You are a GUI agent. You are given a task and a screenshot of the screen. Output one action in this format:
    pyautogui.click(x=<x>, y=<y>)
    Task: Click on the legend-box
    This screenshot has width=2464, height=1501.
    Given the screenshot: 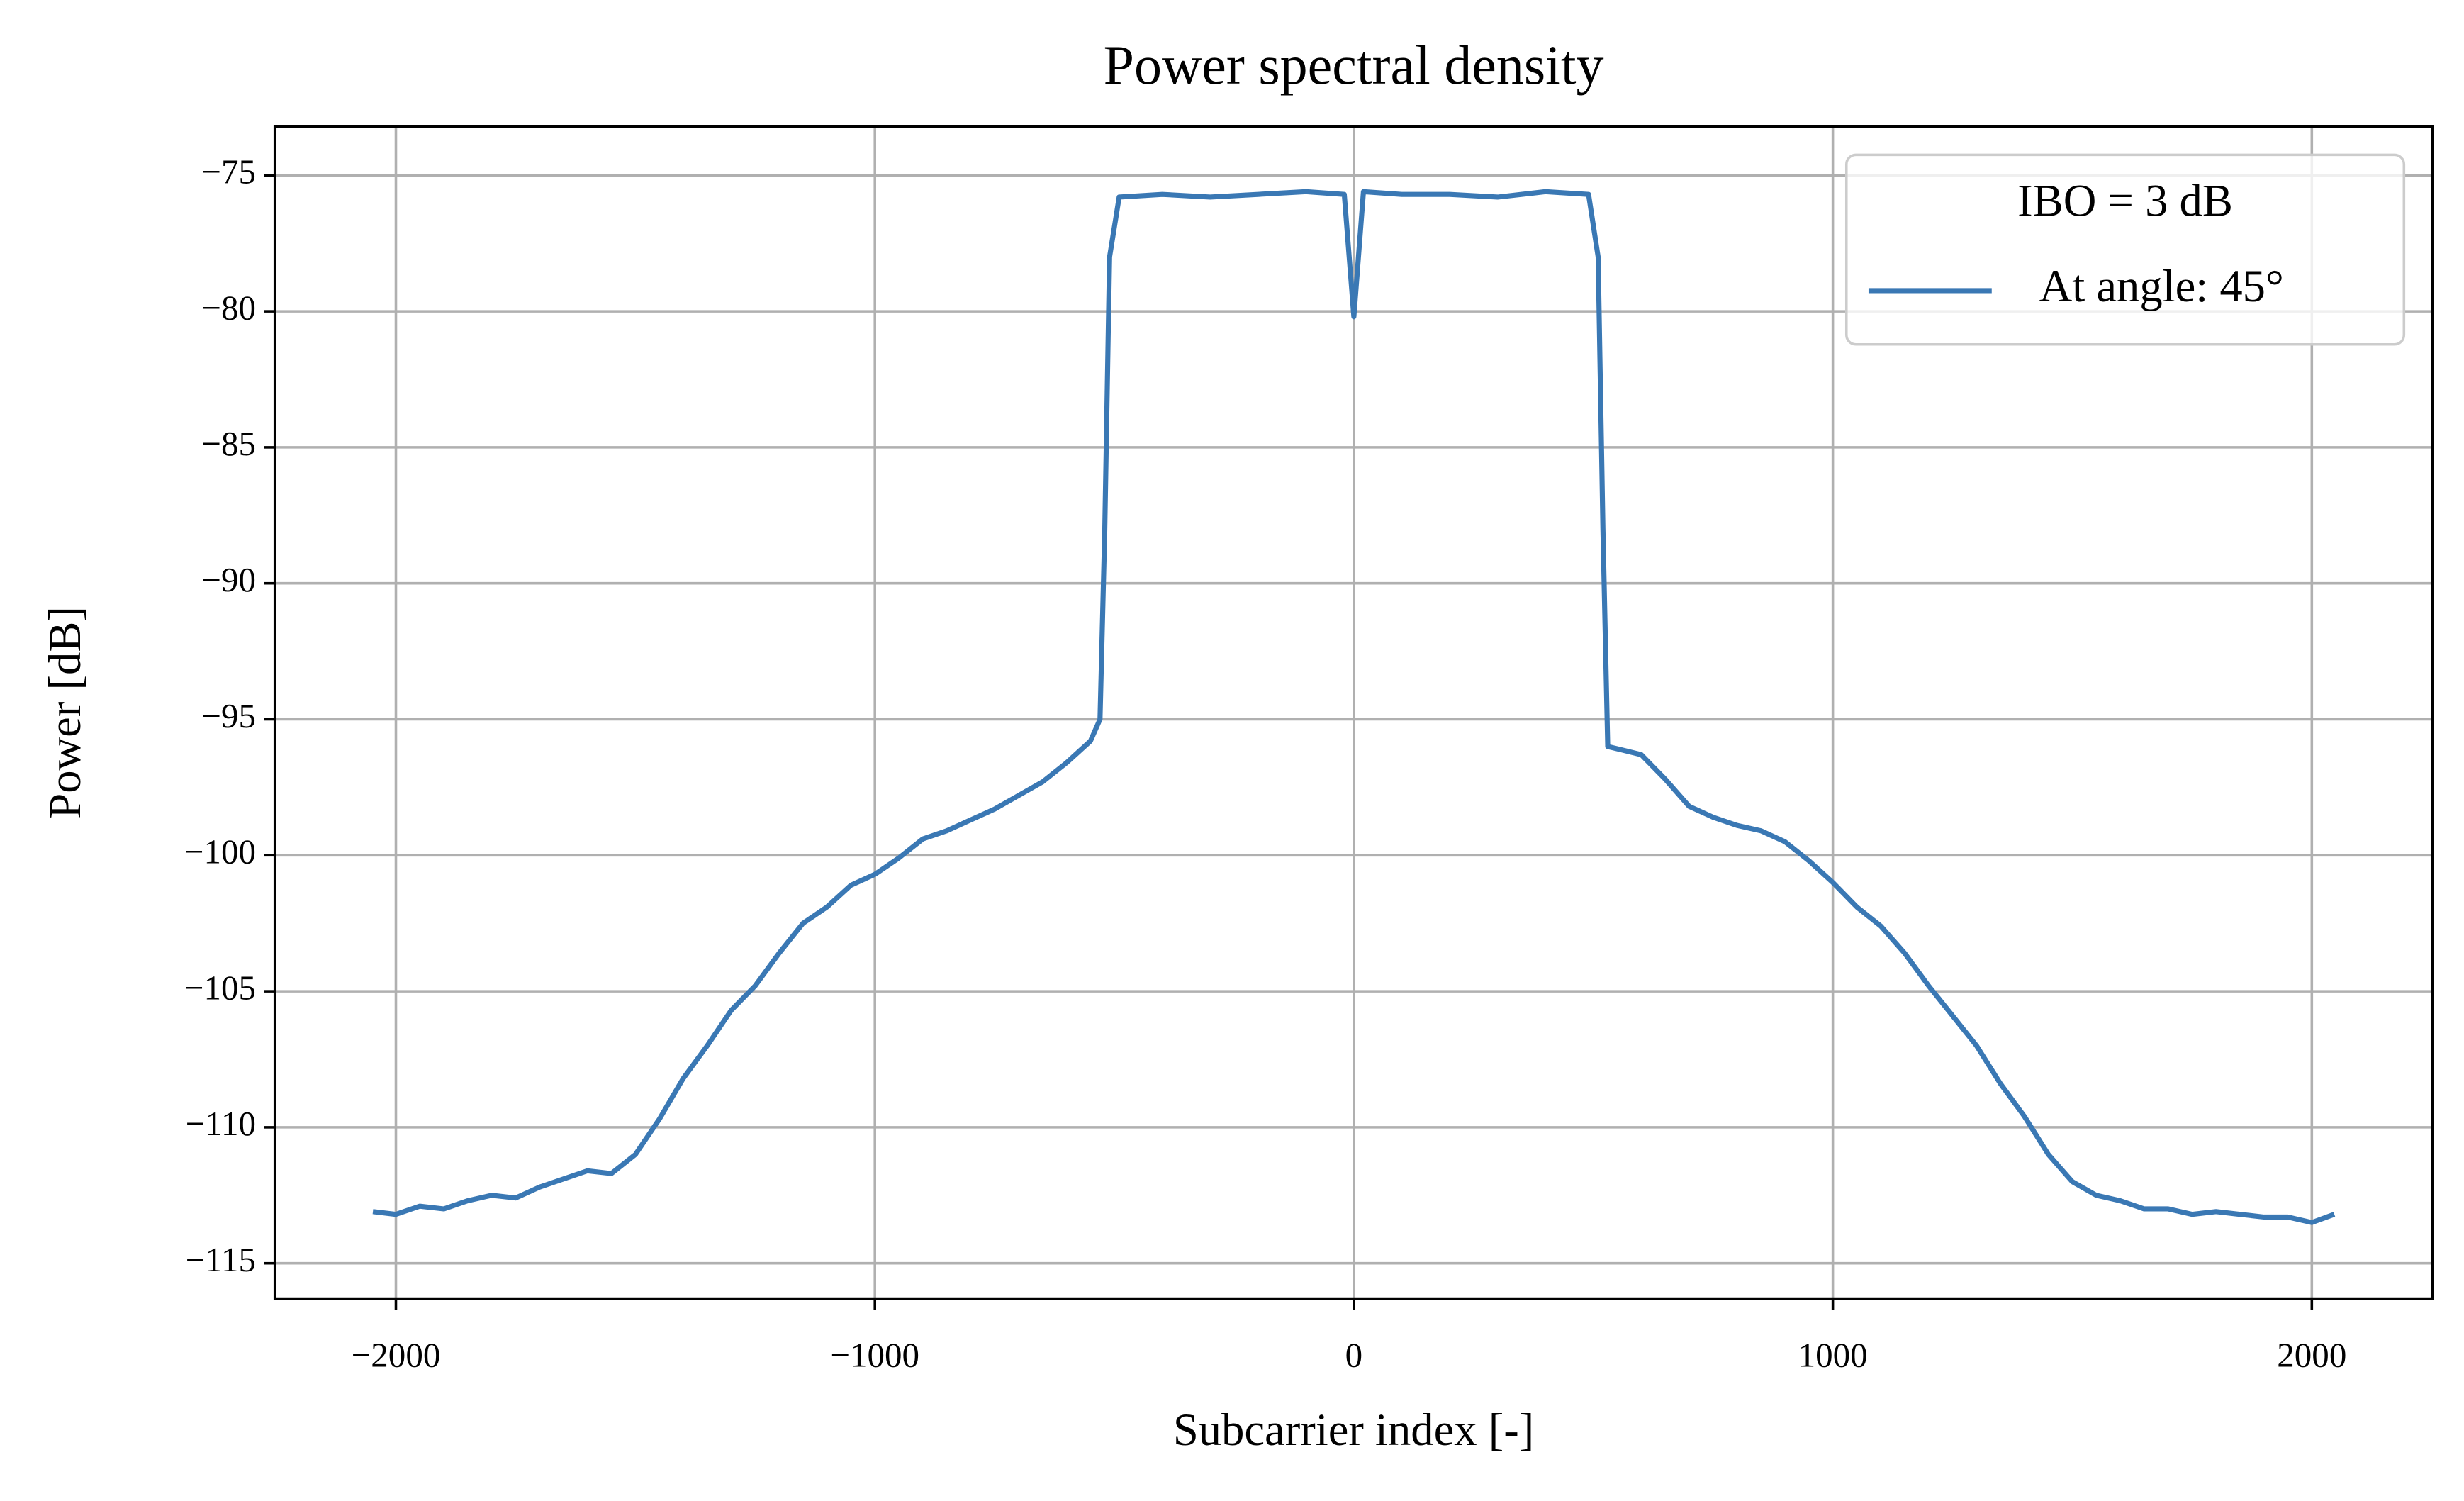 What is the action you would take?
    pyautogui.click(x=2125, y=250)
    